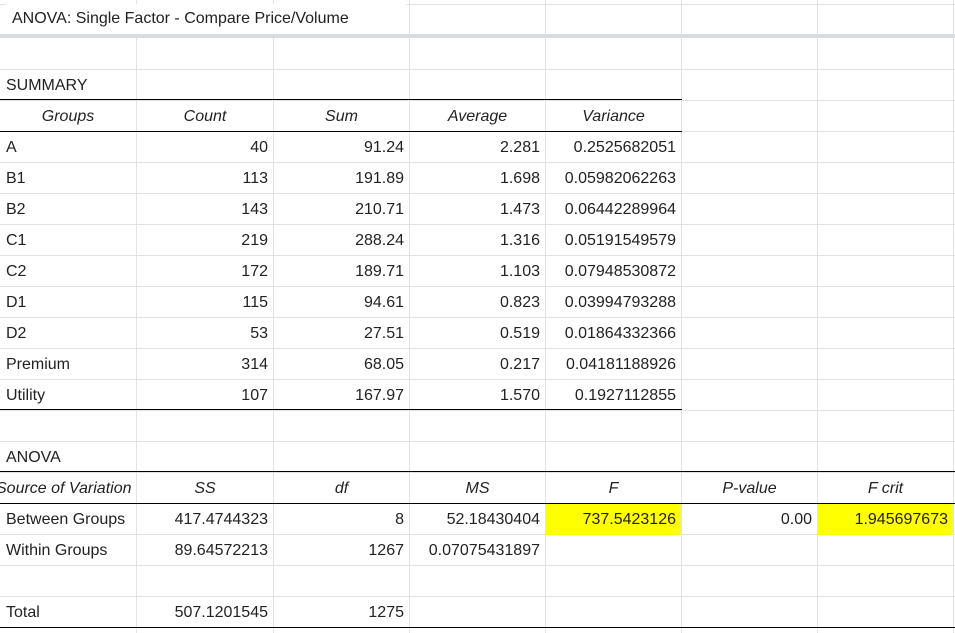 The image size is (955, 633). I want to click on average-cell: 1.103, so click(519, 271).